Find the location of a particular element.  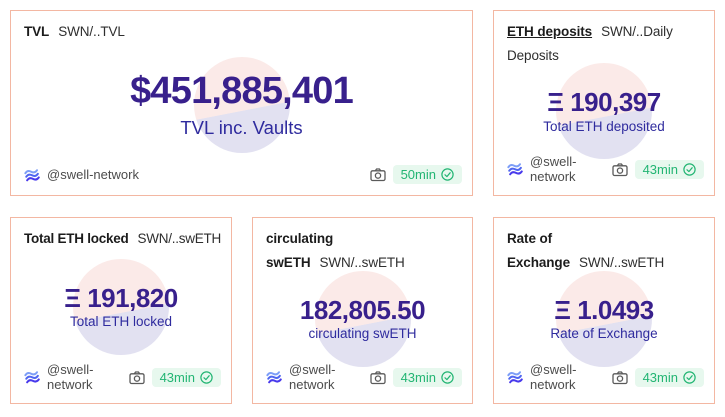

widget-title-link: Rate of is located at coordinates (530, 238).